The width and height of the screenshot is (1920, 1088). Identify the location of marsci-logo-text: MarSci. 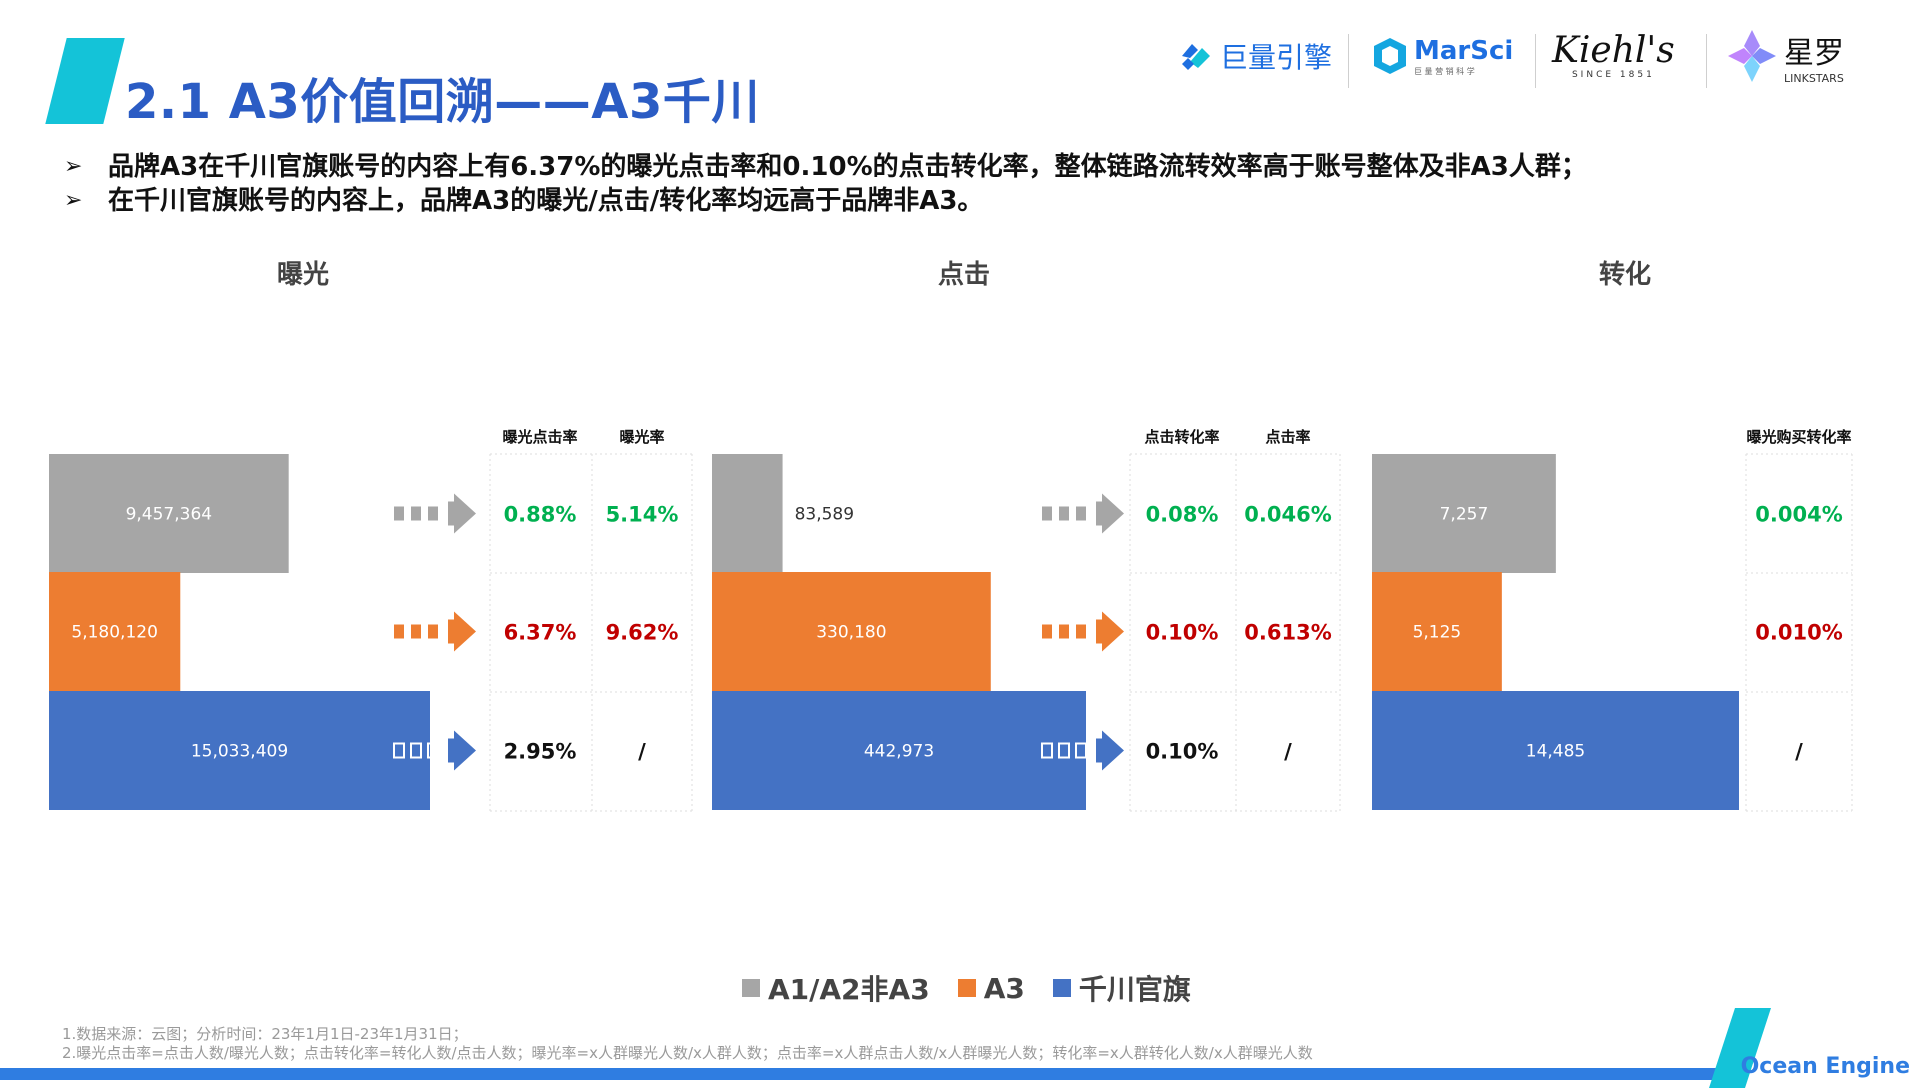
(1464, 50).